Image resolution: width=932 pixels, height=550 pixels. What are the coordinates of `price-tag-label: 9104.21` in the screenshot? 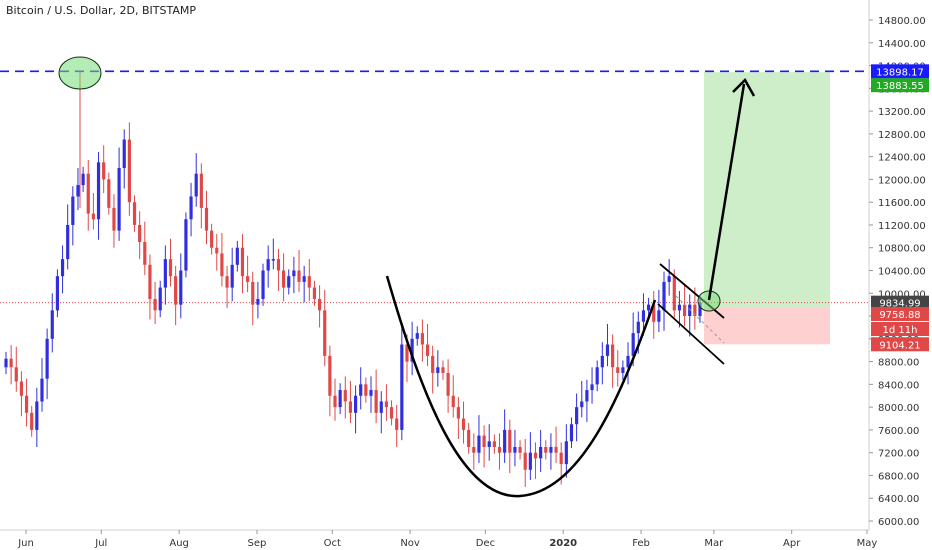 It's located at (899, 345).